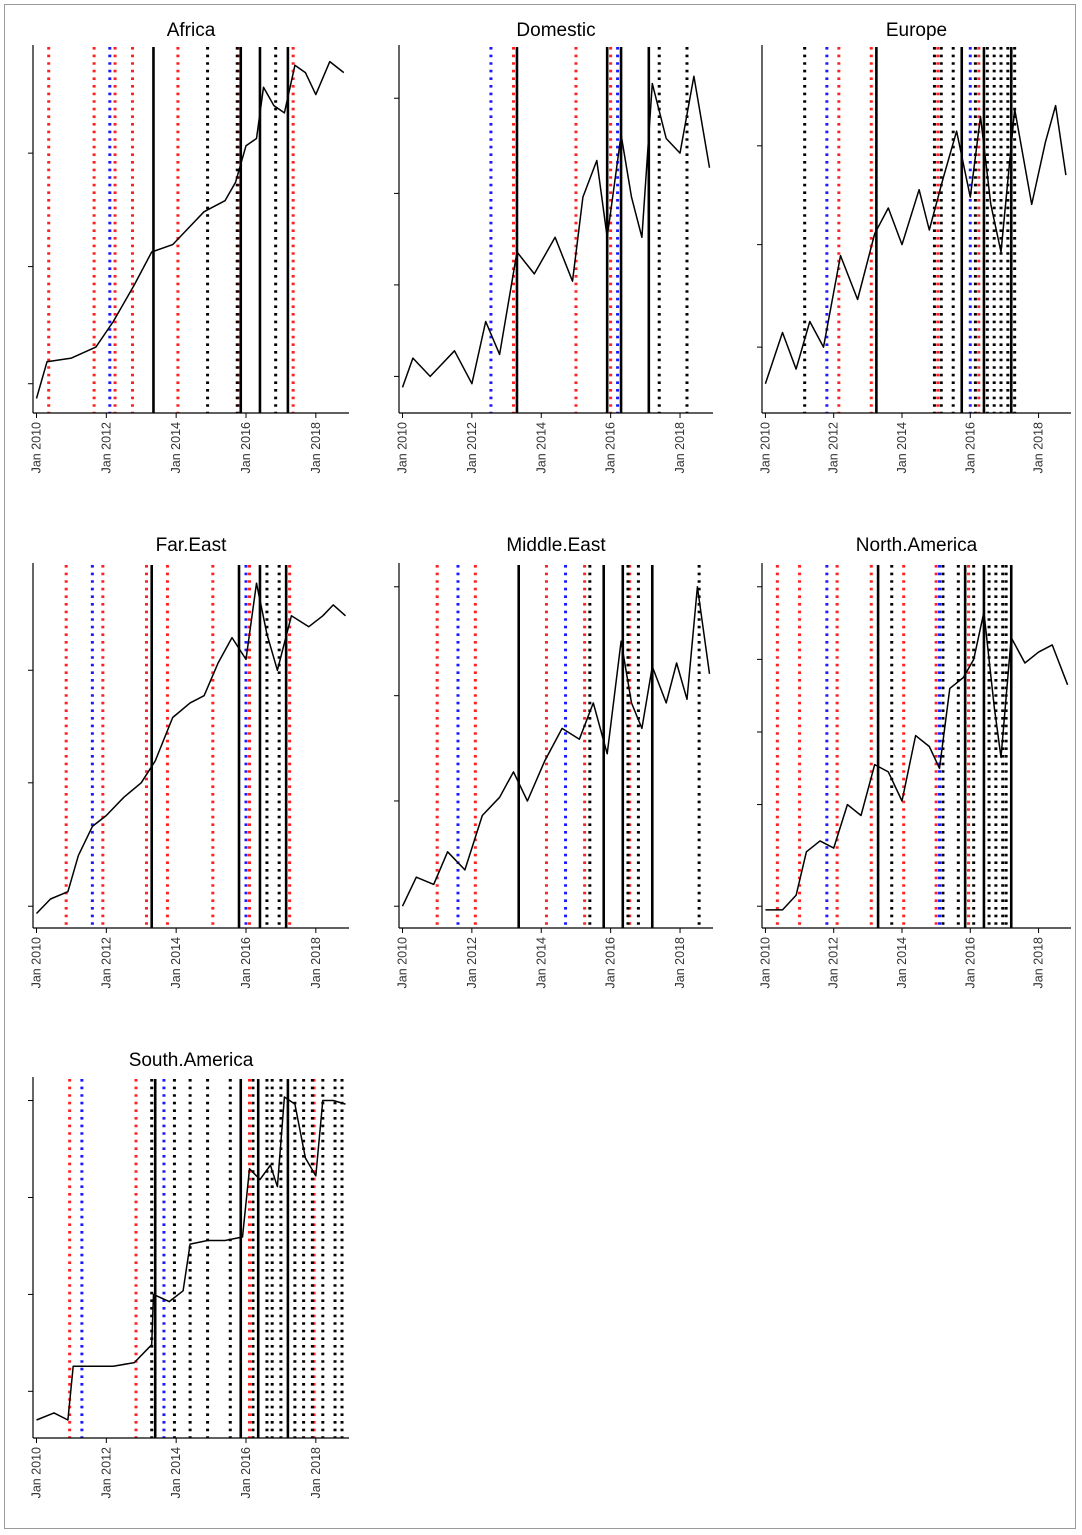  Describe the element at coordinates (555, 30) in the screenshot. I see `panel-title: Domestic` at that location.